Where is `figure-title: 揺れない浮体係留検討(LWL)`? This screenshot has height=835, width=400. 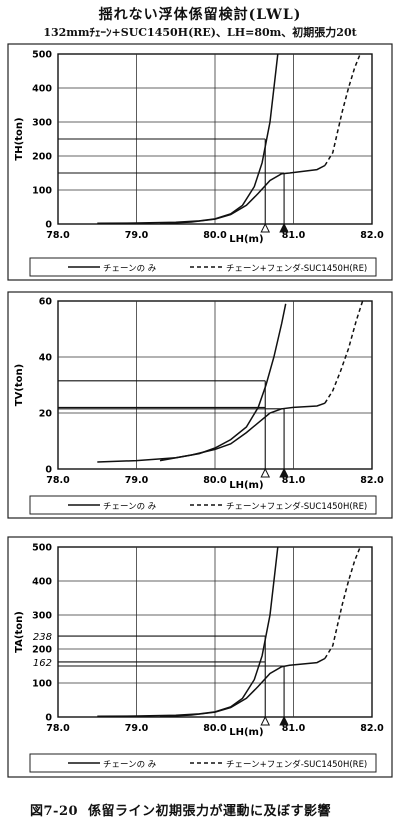 figure-title: 揺れない浮体係留検討(LWL) is located at coordinates (200, 15).